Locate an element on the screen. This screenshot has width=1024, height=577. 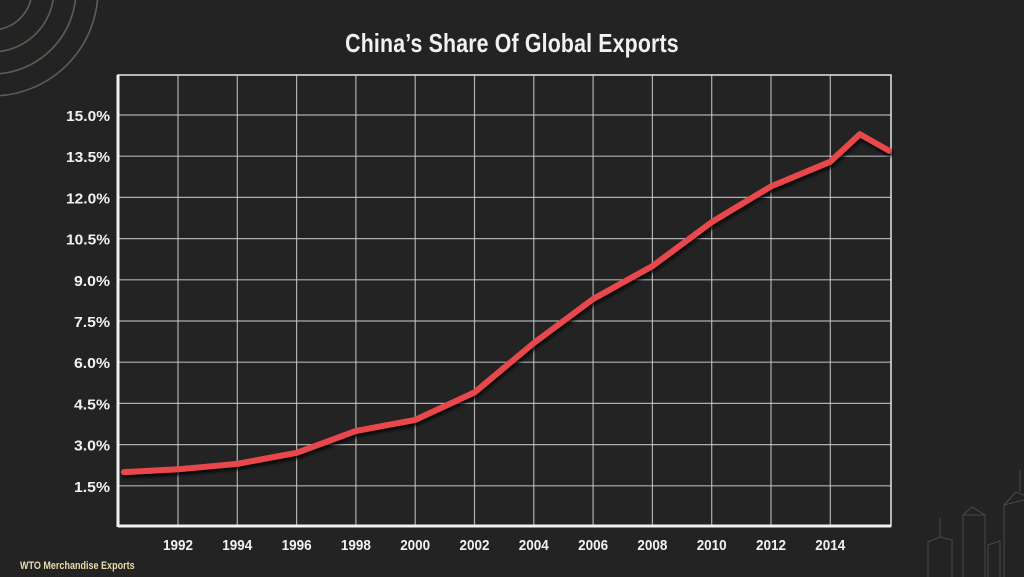
y-tick-label: 3.0% is located at coordinates (92, 446).